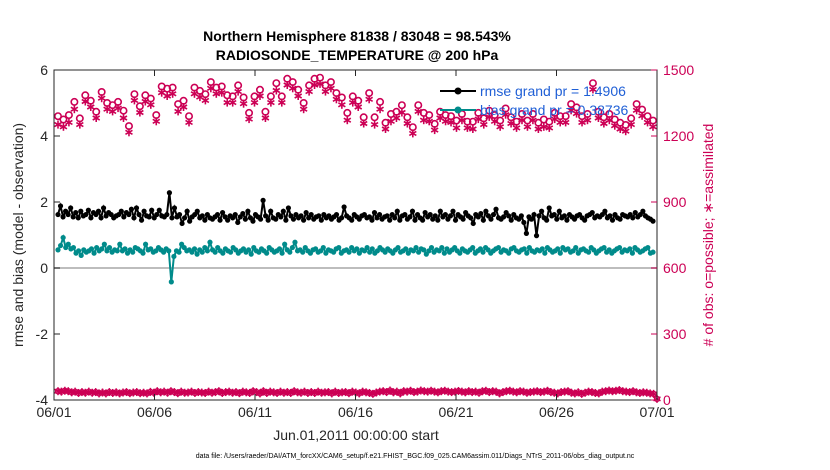 This screenshot has height=470, width=830. What do you see at coordinates (675, 334) in the screenshot?
I see `y-right-tick-label: 300` at bounding box center [675, 334].